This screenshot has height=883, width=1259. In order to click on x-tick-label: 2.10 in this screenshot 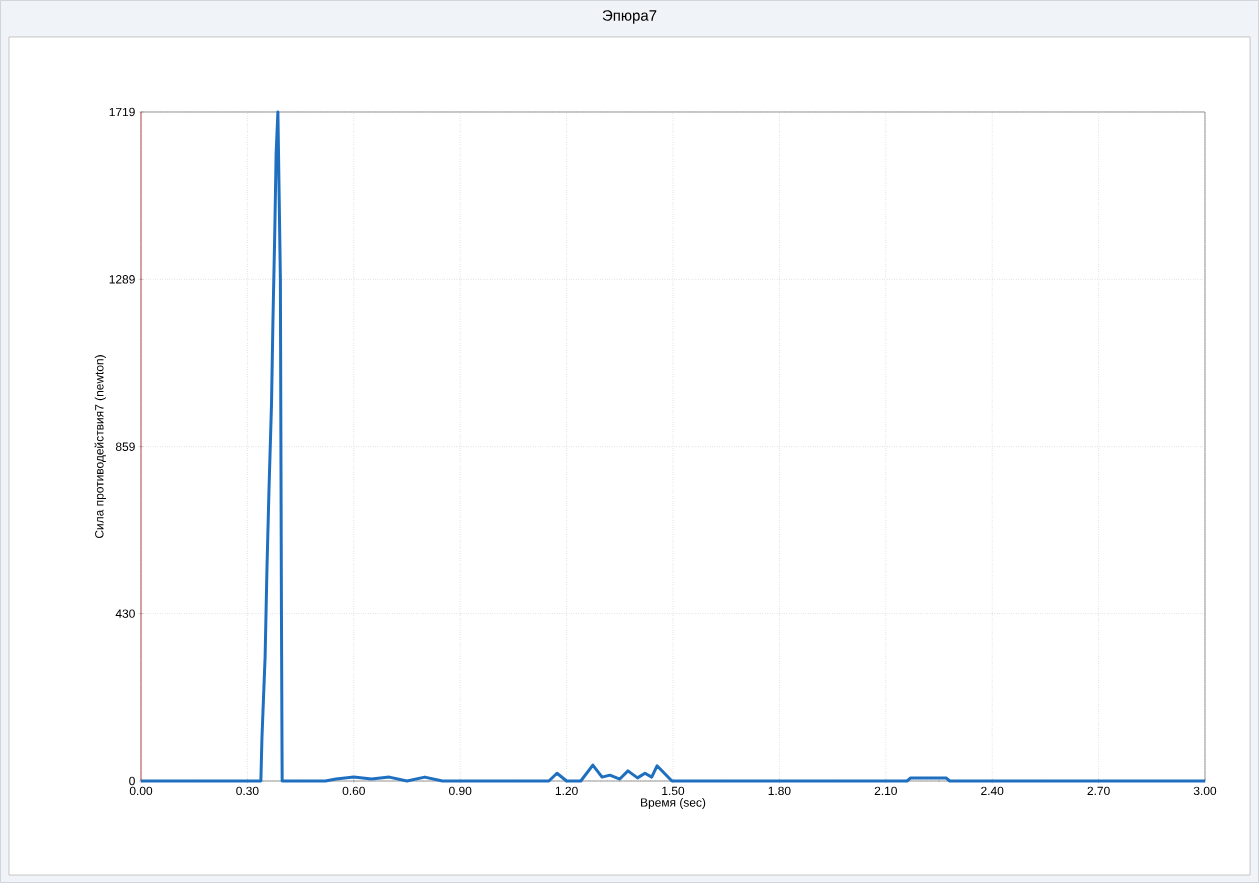, I will do `click(885, 791)`.